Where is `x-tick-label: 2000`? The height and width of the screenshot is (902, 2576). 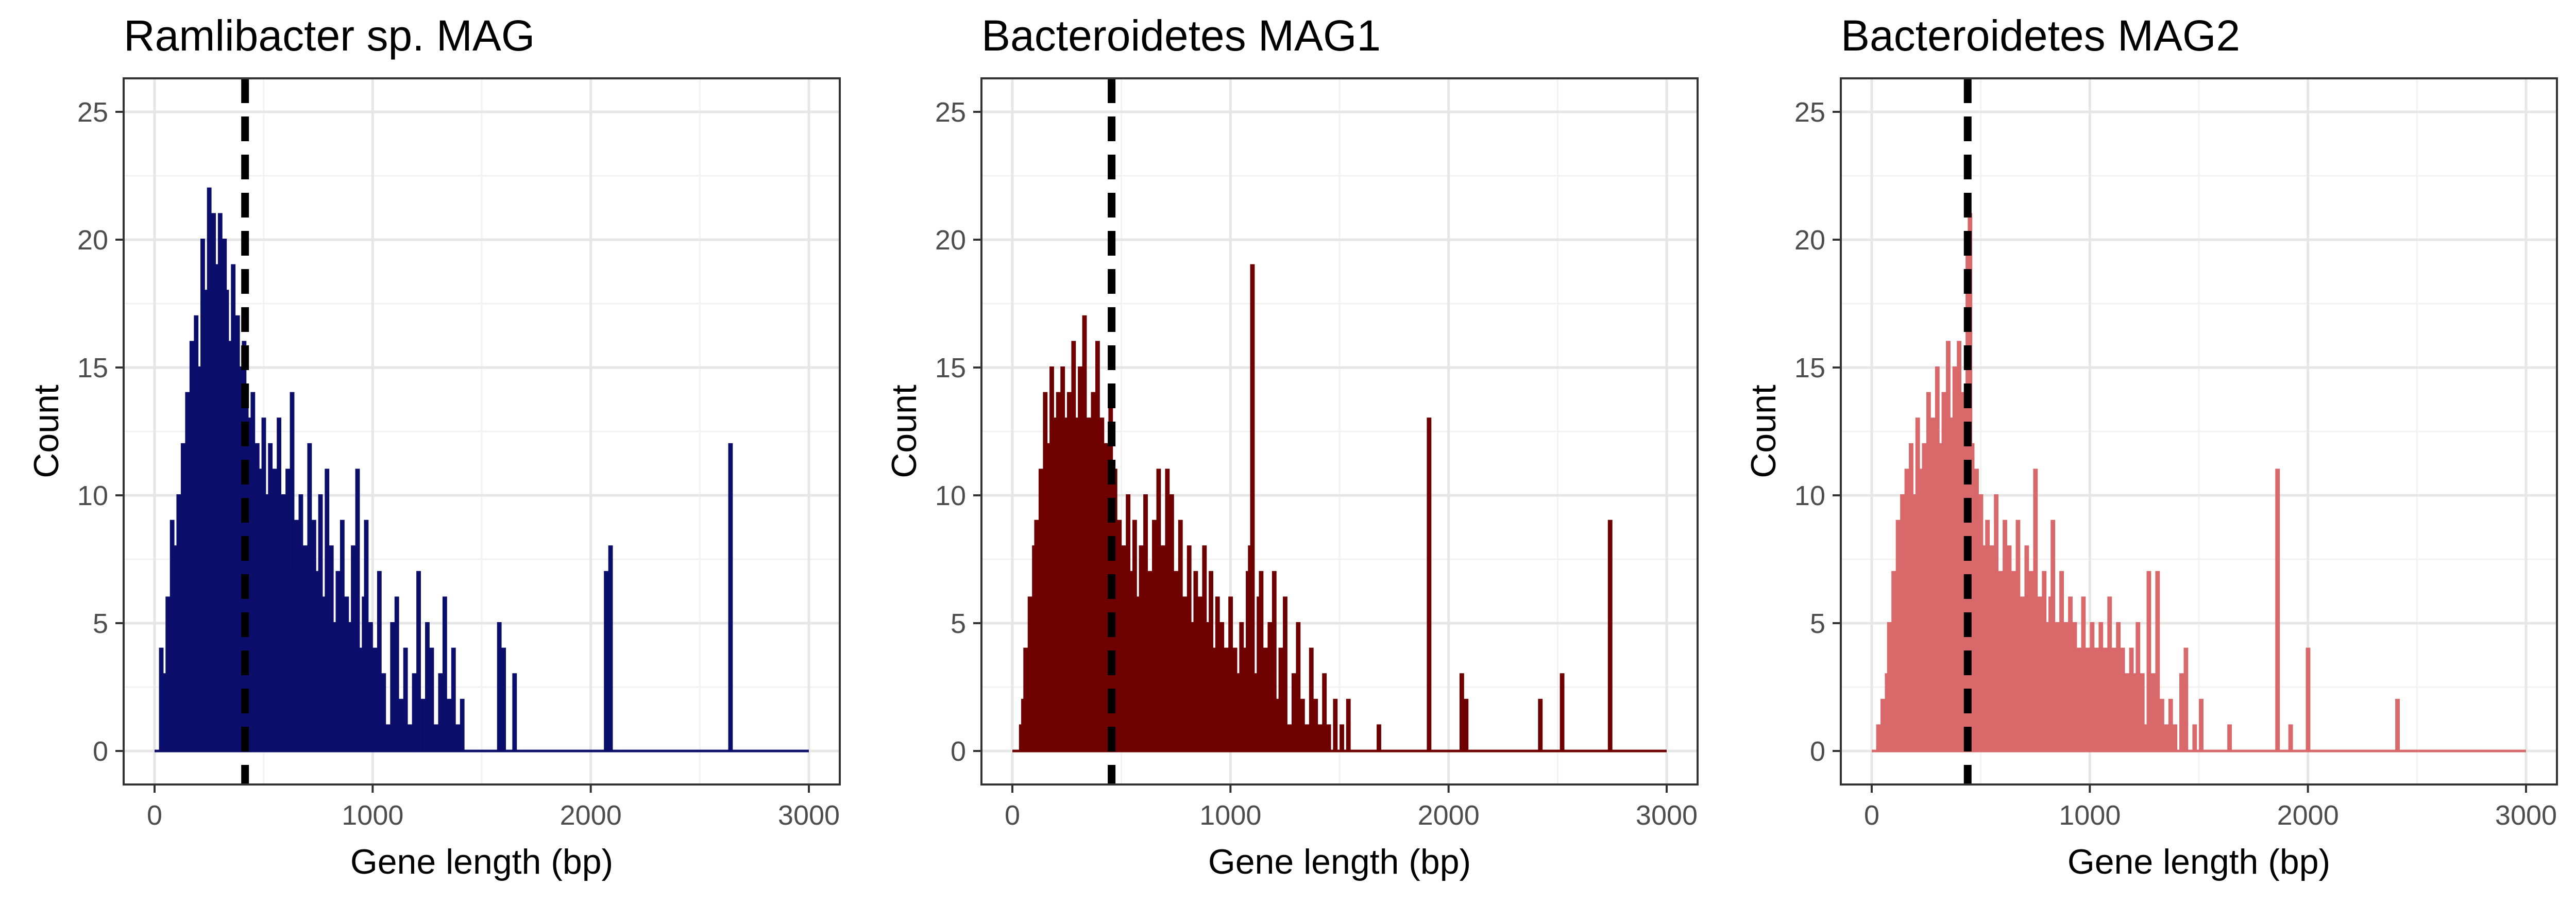
x-tick-label: 2000 is located at coordinates (2308, 816).